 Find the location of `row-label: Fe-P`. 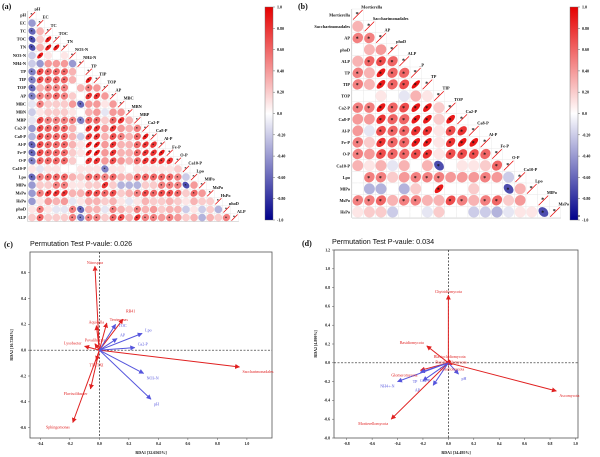

row-label: Fe-P is located at coordinates (345, 142).